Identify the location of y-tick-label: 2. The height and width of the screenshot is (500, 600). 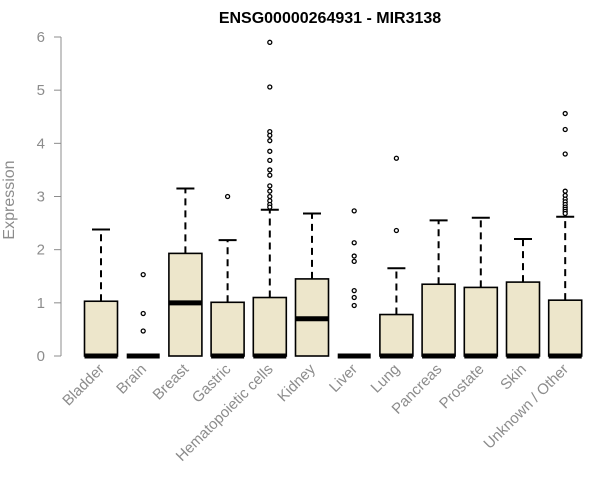
(41, 250).